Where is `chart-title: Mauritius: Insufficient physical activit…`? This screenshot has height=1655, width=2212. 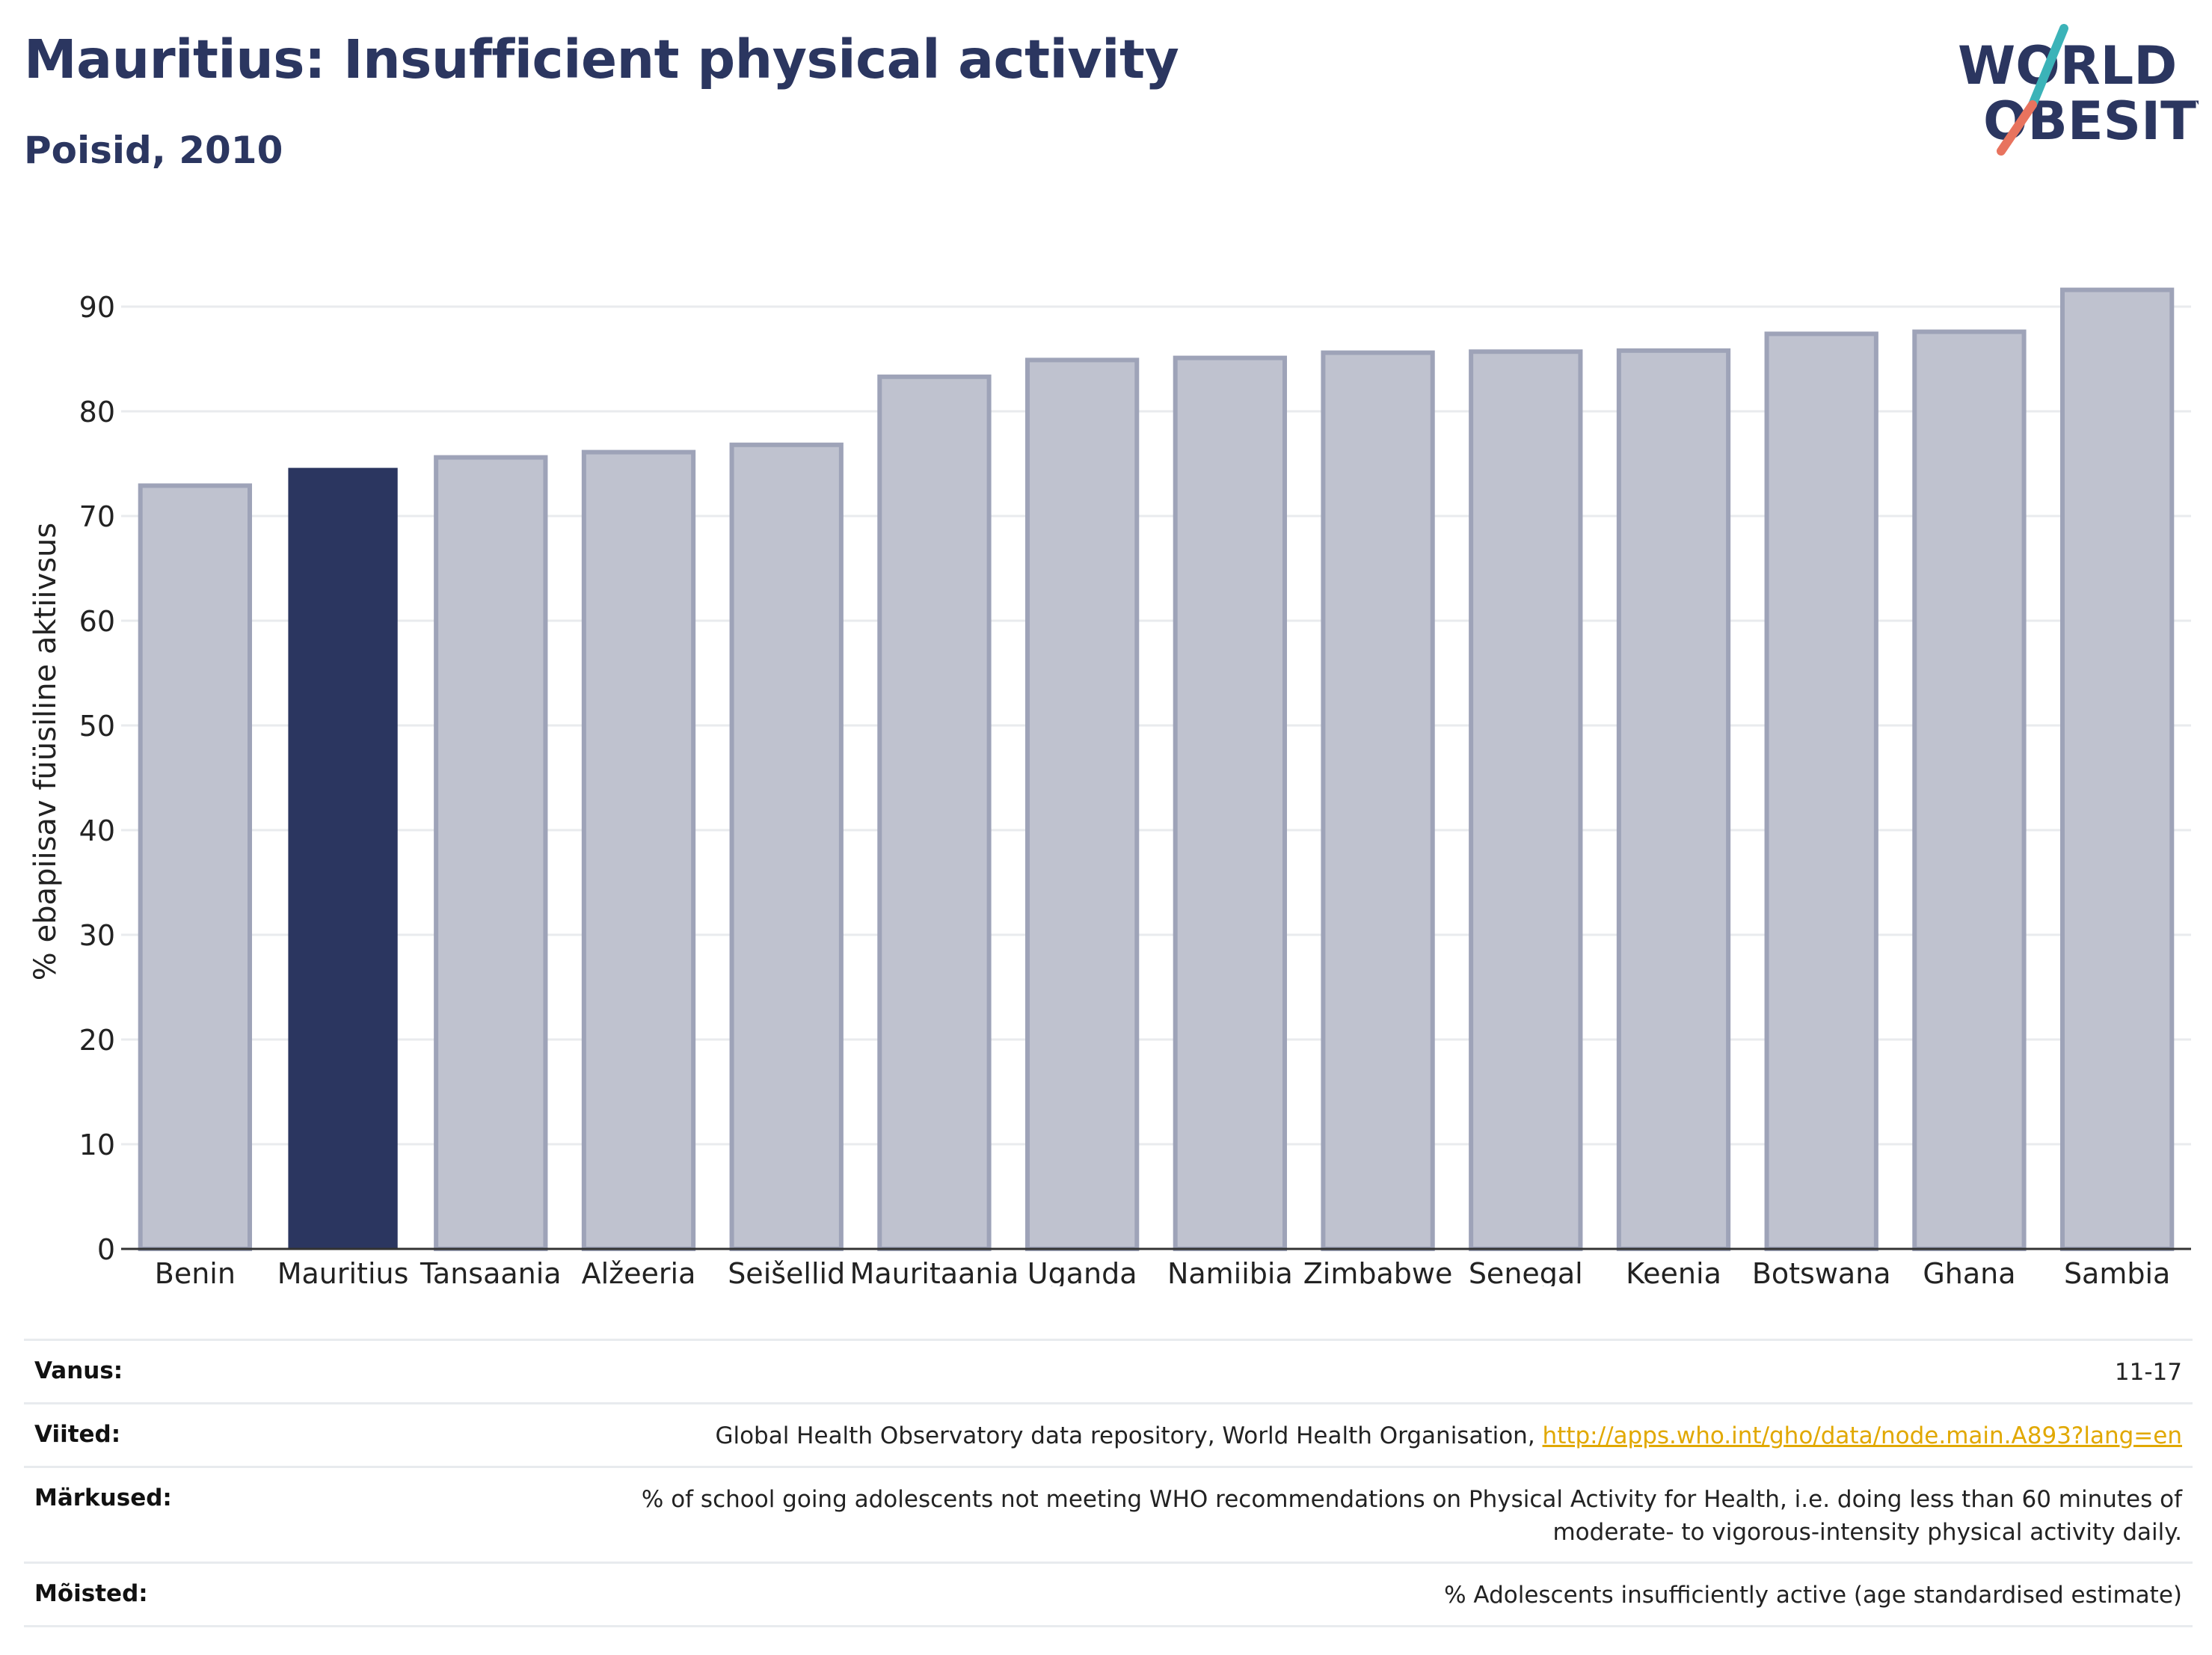 chart-title: Mauritius: Insufficient physical activit… is located at coordinates (601, 59).